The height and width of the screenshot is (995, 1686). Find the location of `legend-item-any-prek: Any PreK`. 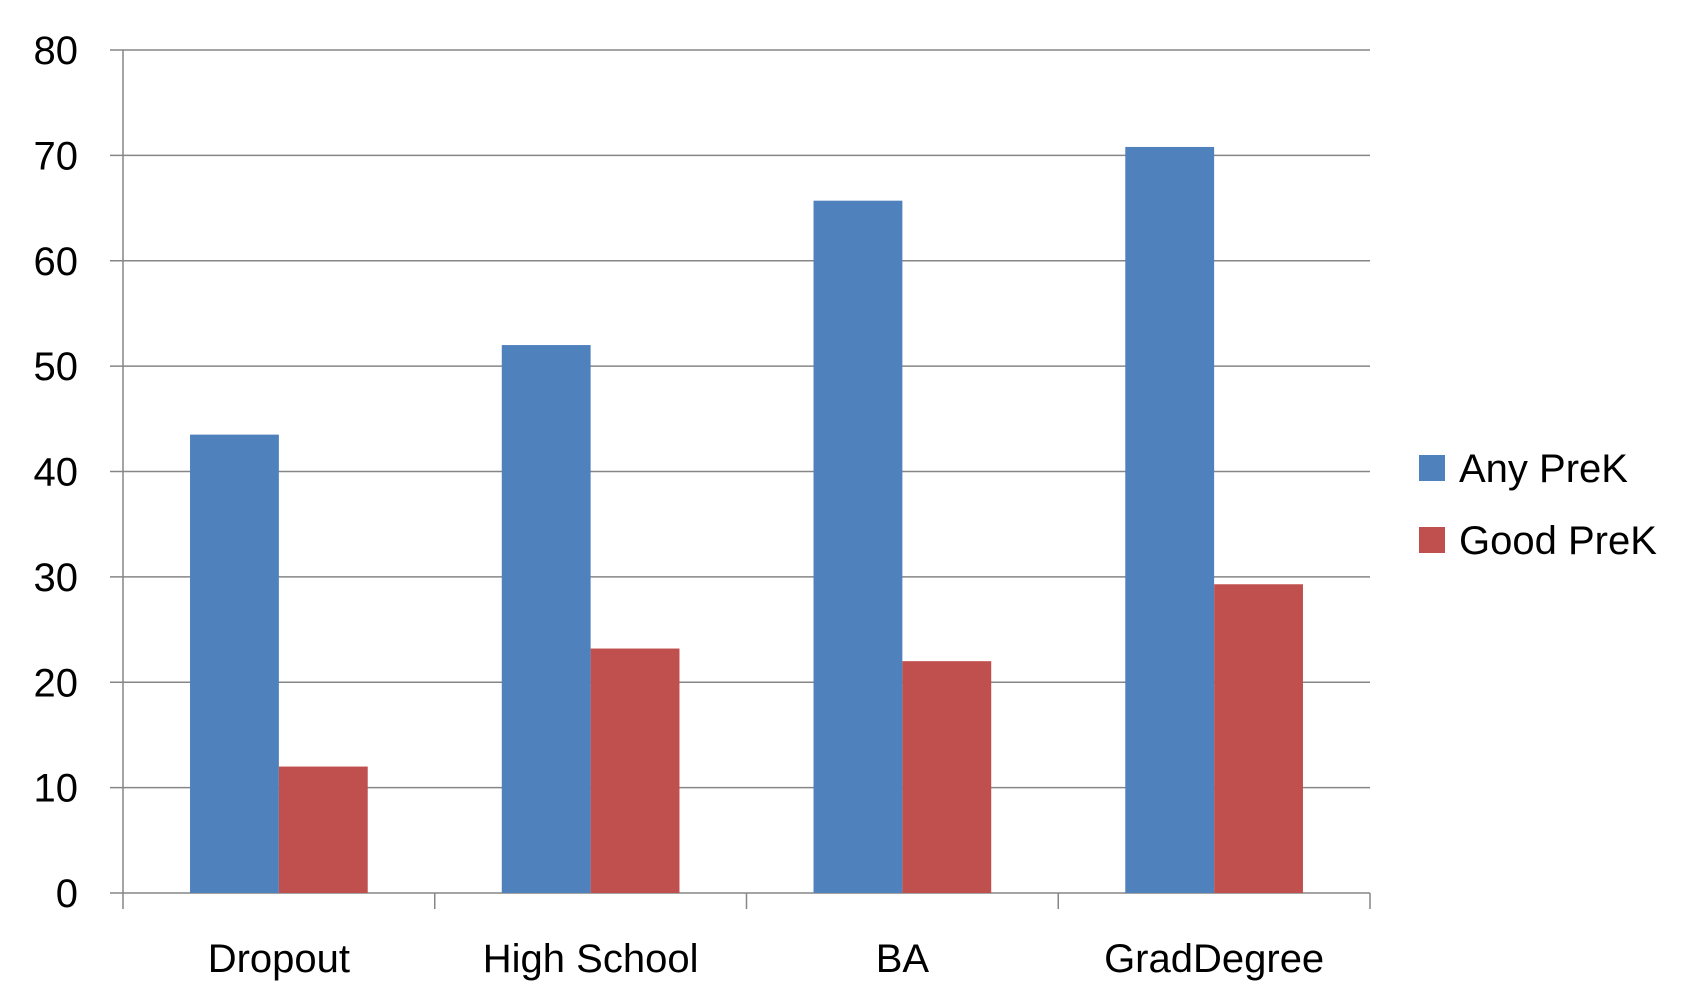

legend-item-any-prek: Any PreK is located at coordinates (1523, 469).